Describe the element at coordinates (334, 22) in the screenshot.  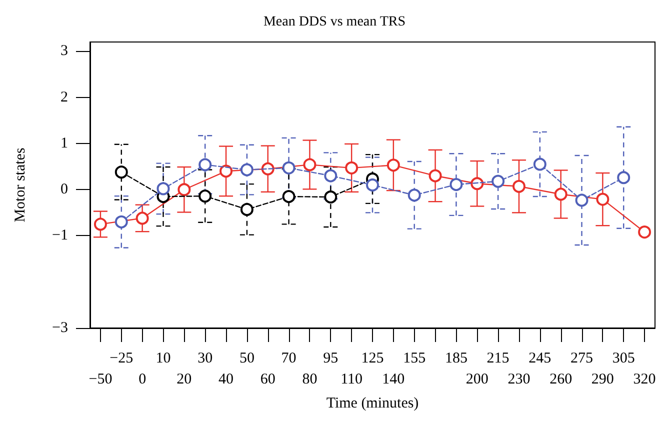
I see `chart-title: Mean DDS vs mean TRS` at that location.